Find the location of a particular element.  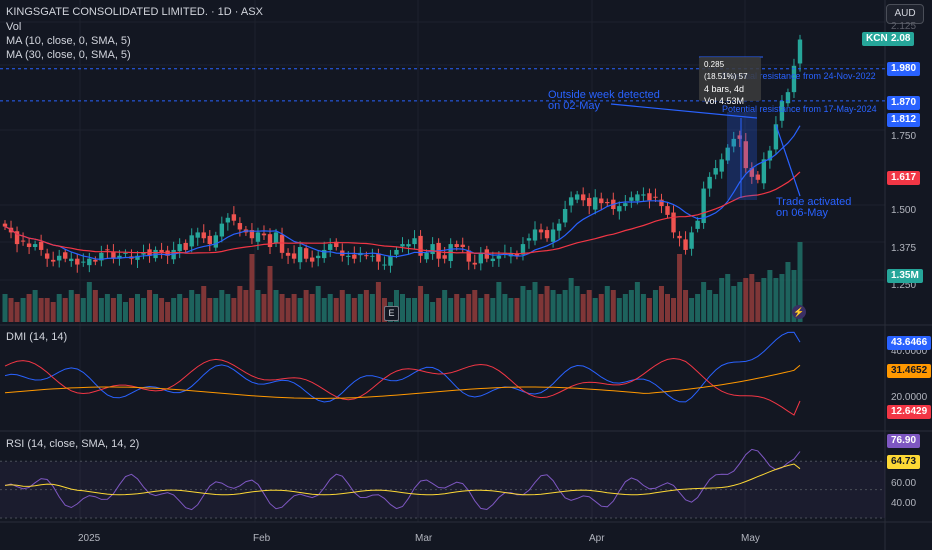

dmi-pane is located at coordinates (402, 373).